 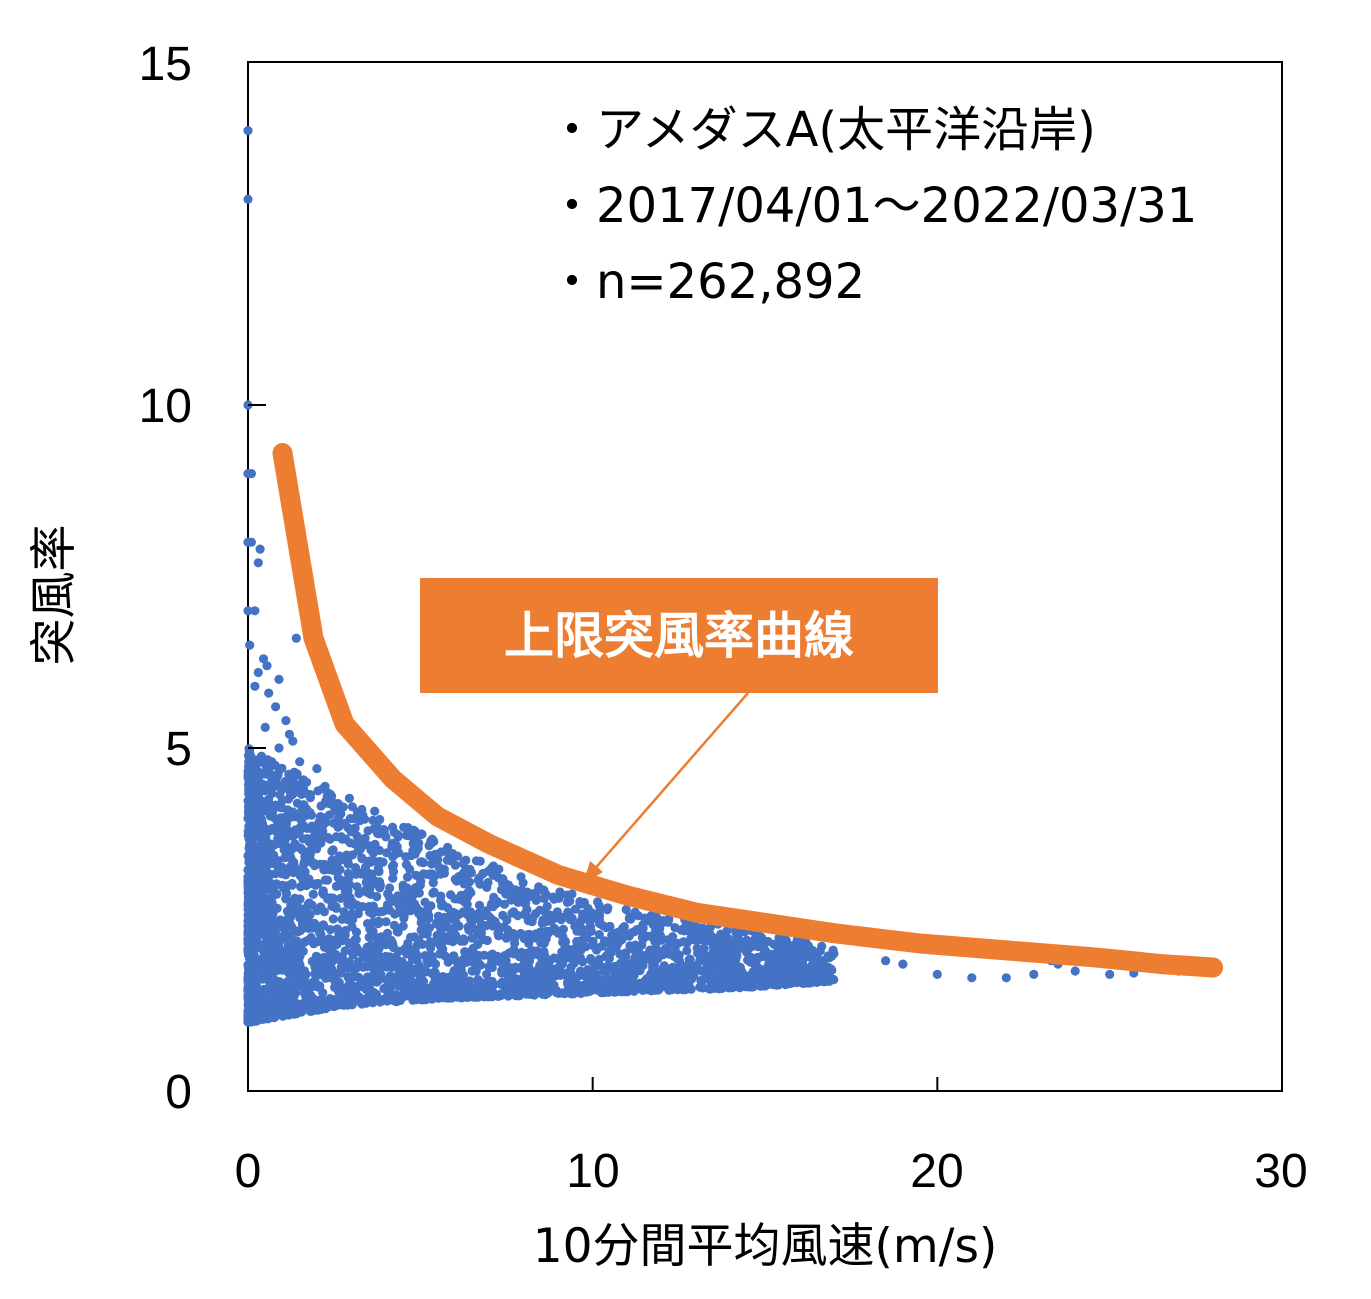 What do you see at coordinates (593, 872) in the screenshot?
I see `callout-arrow-head` at bounding box center [593, 872].